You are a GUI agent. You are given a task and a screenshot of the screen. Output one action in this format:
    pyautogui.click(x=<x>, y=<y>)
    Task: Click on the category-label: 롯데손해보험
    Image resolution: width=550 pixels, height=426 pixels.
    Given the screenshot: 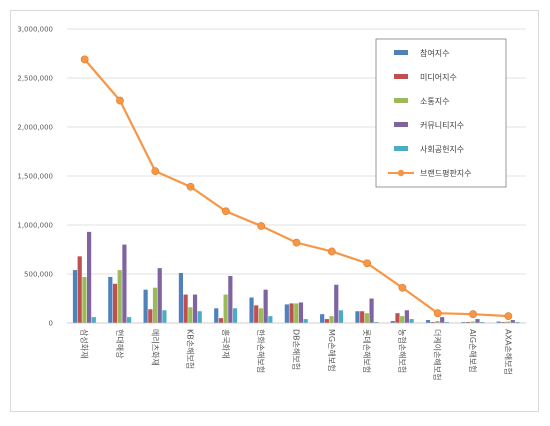 What is the action you would take?
    pyautogui.click(x=367, y=351)
    